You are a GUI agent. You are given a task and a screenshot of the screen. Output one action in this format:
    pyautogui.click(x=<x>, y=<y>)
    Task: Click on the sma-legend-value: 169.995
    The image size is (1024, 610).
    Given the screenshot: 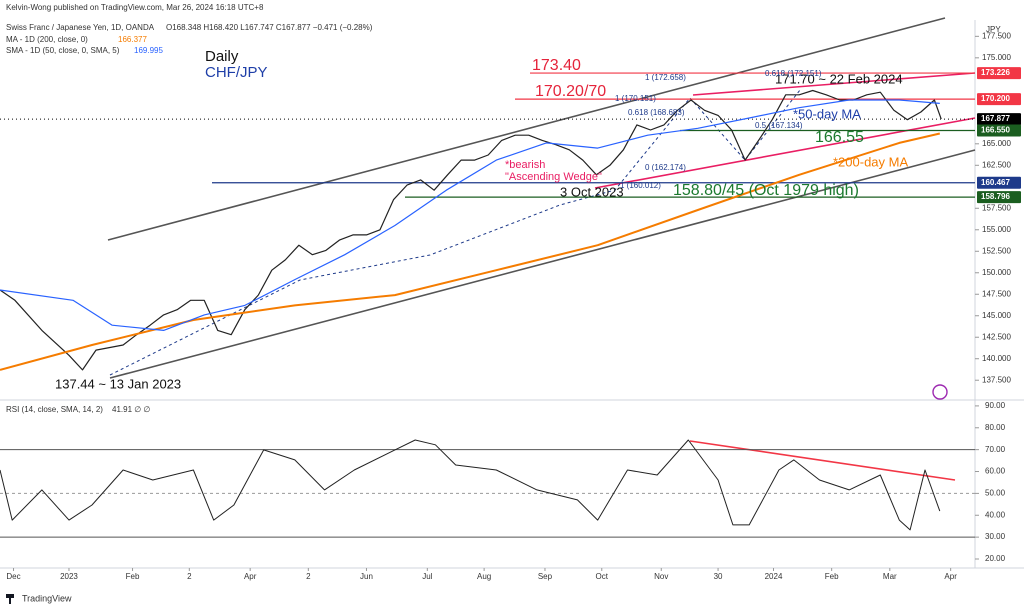 What is the action you would take?
    pyautogui.click(x=148, y=50)
    